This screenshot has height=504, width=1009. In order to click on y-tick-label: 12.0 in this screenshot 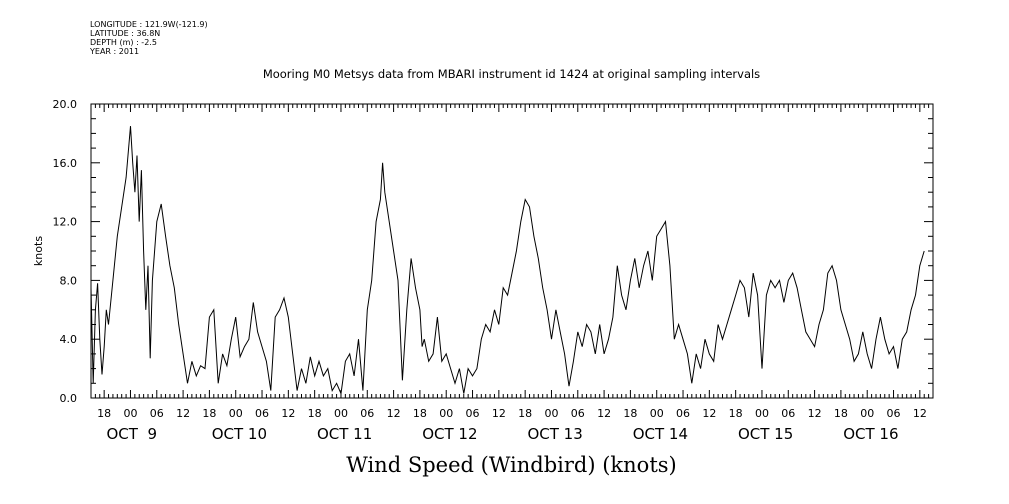, I will do `click(65, 222)`.